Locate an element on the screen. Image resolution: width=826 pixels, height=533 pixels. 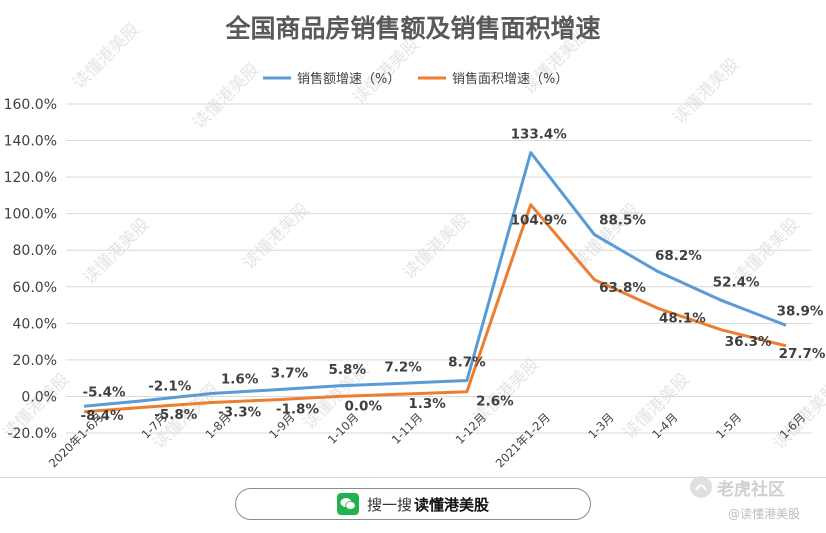
data-label: 36.3% is located at coordinates (748, 342).